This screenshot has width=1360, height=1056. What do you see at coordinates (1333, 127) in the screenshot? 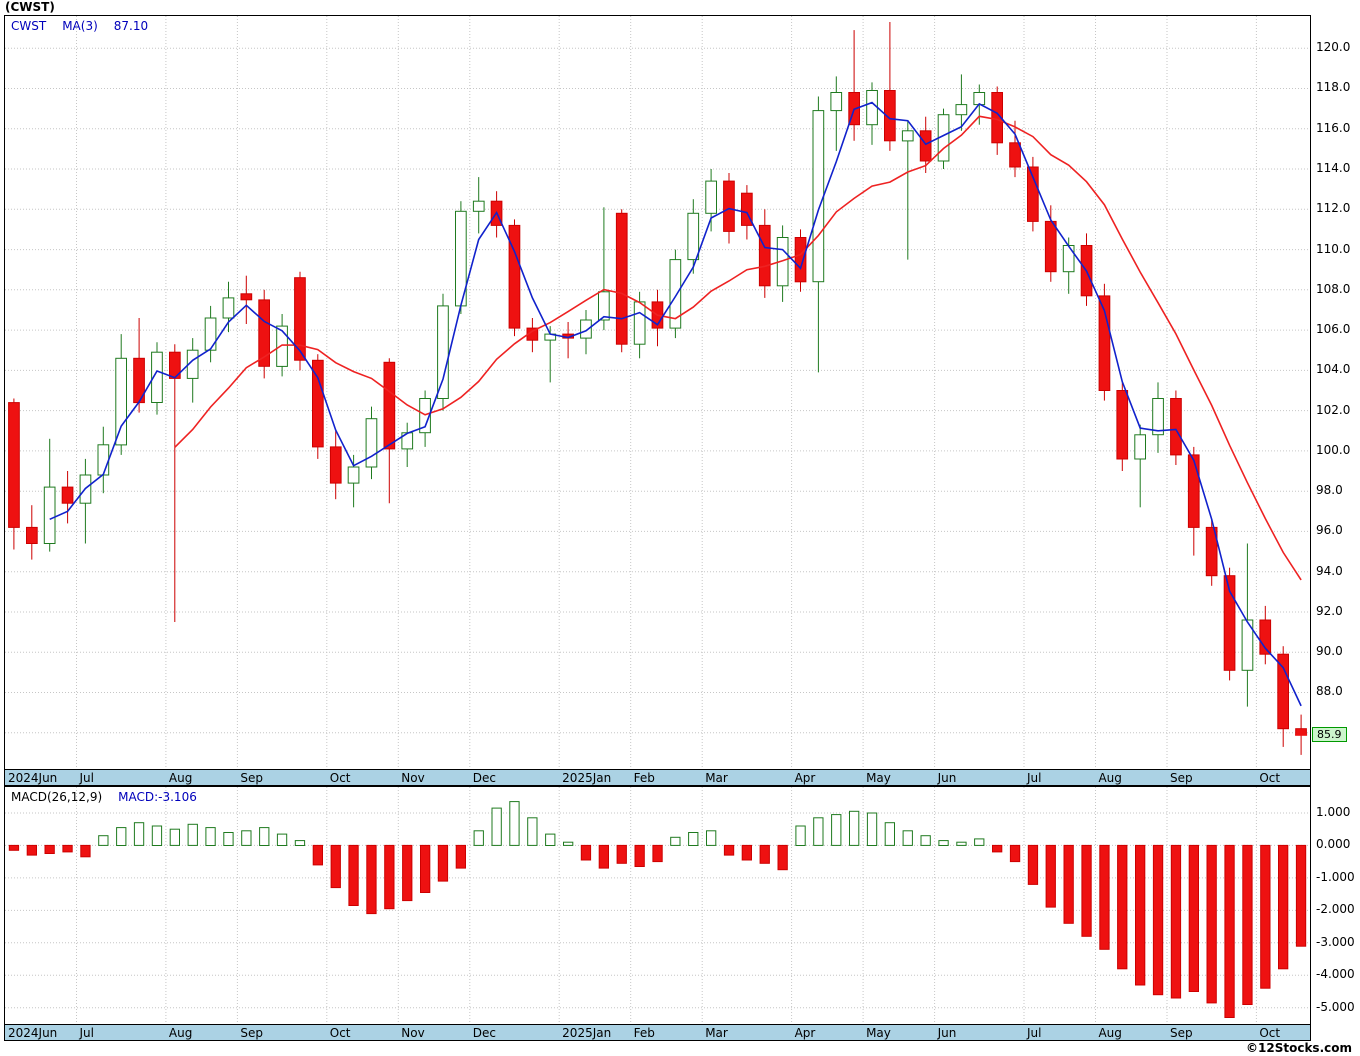
I see `price-tick-label: 116.0` at bounding box center [1333, 127].